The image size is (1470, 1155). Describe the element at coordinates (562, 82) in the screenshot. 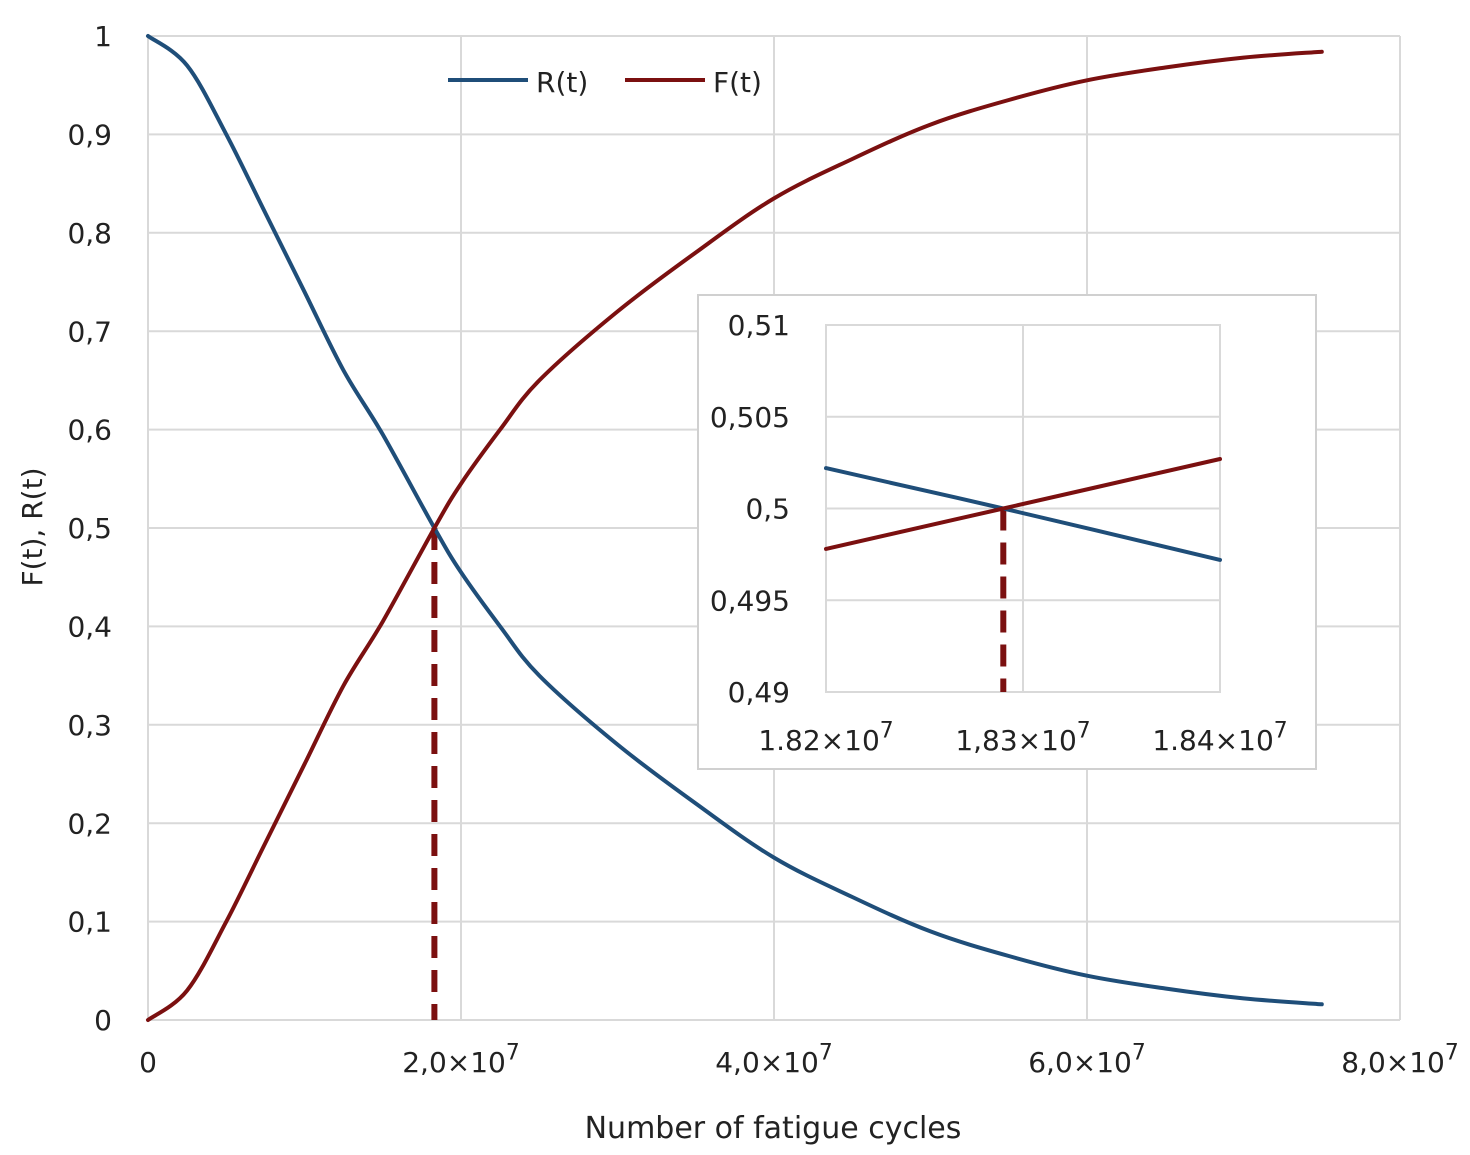

I see `legend-label-r: R(t)` at that location.